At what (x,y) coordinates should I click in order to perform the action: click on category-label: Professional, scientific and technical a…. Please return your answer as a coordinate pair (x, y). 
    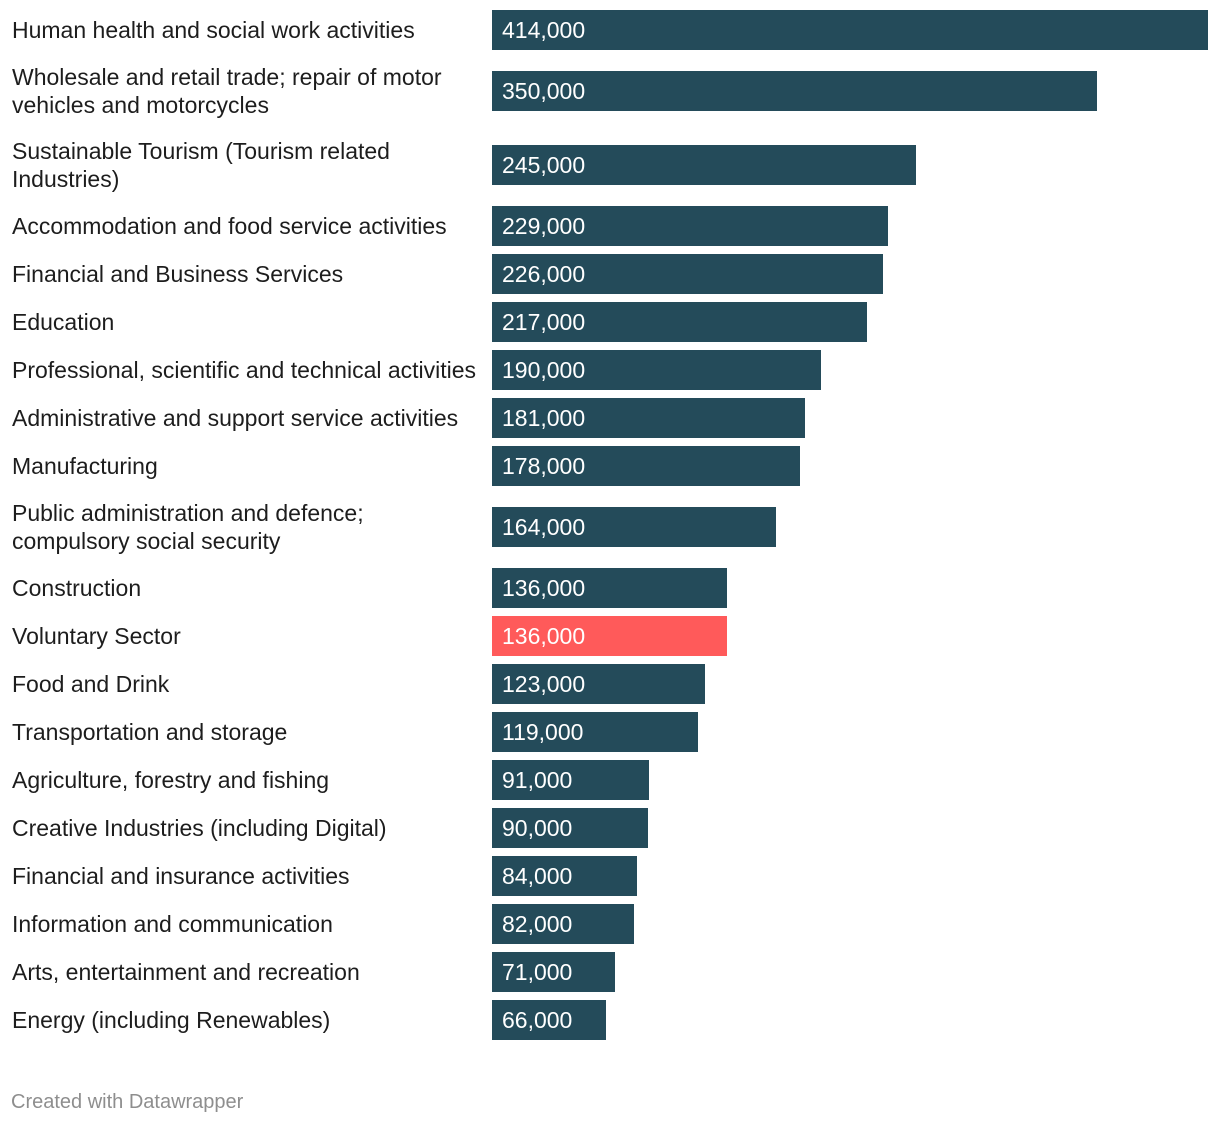
    Looking at the image, I should click on (244, 370).